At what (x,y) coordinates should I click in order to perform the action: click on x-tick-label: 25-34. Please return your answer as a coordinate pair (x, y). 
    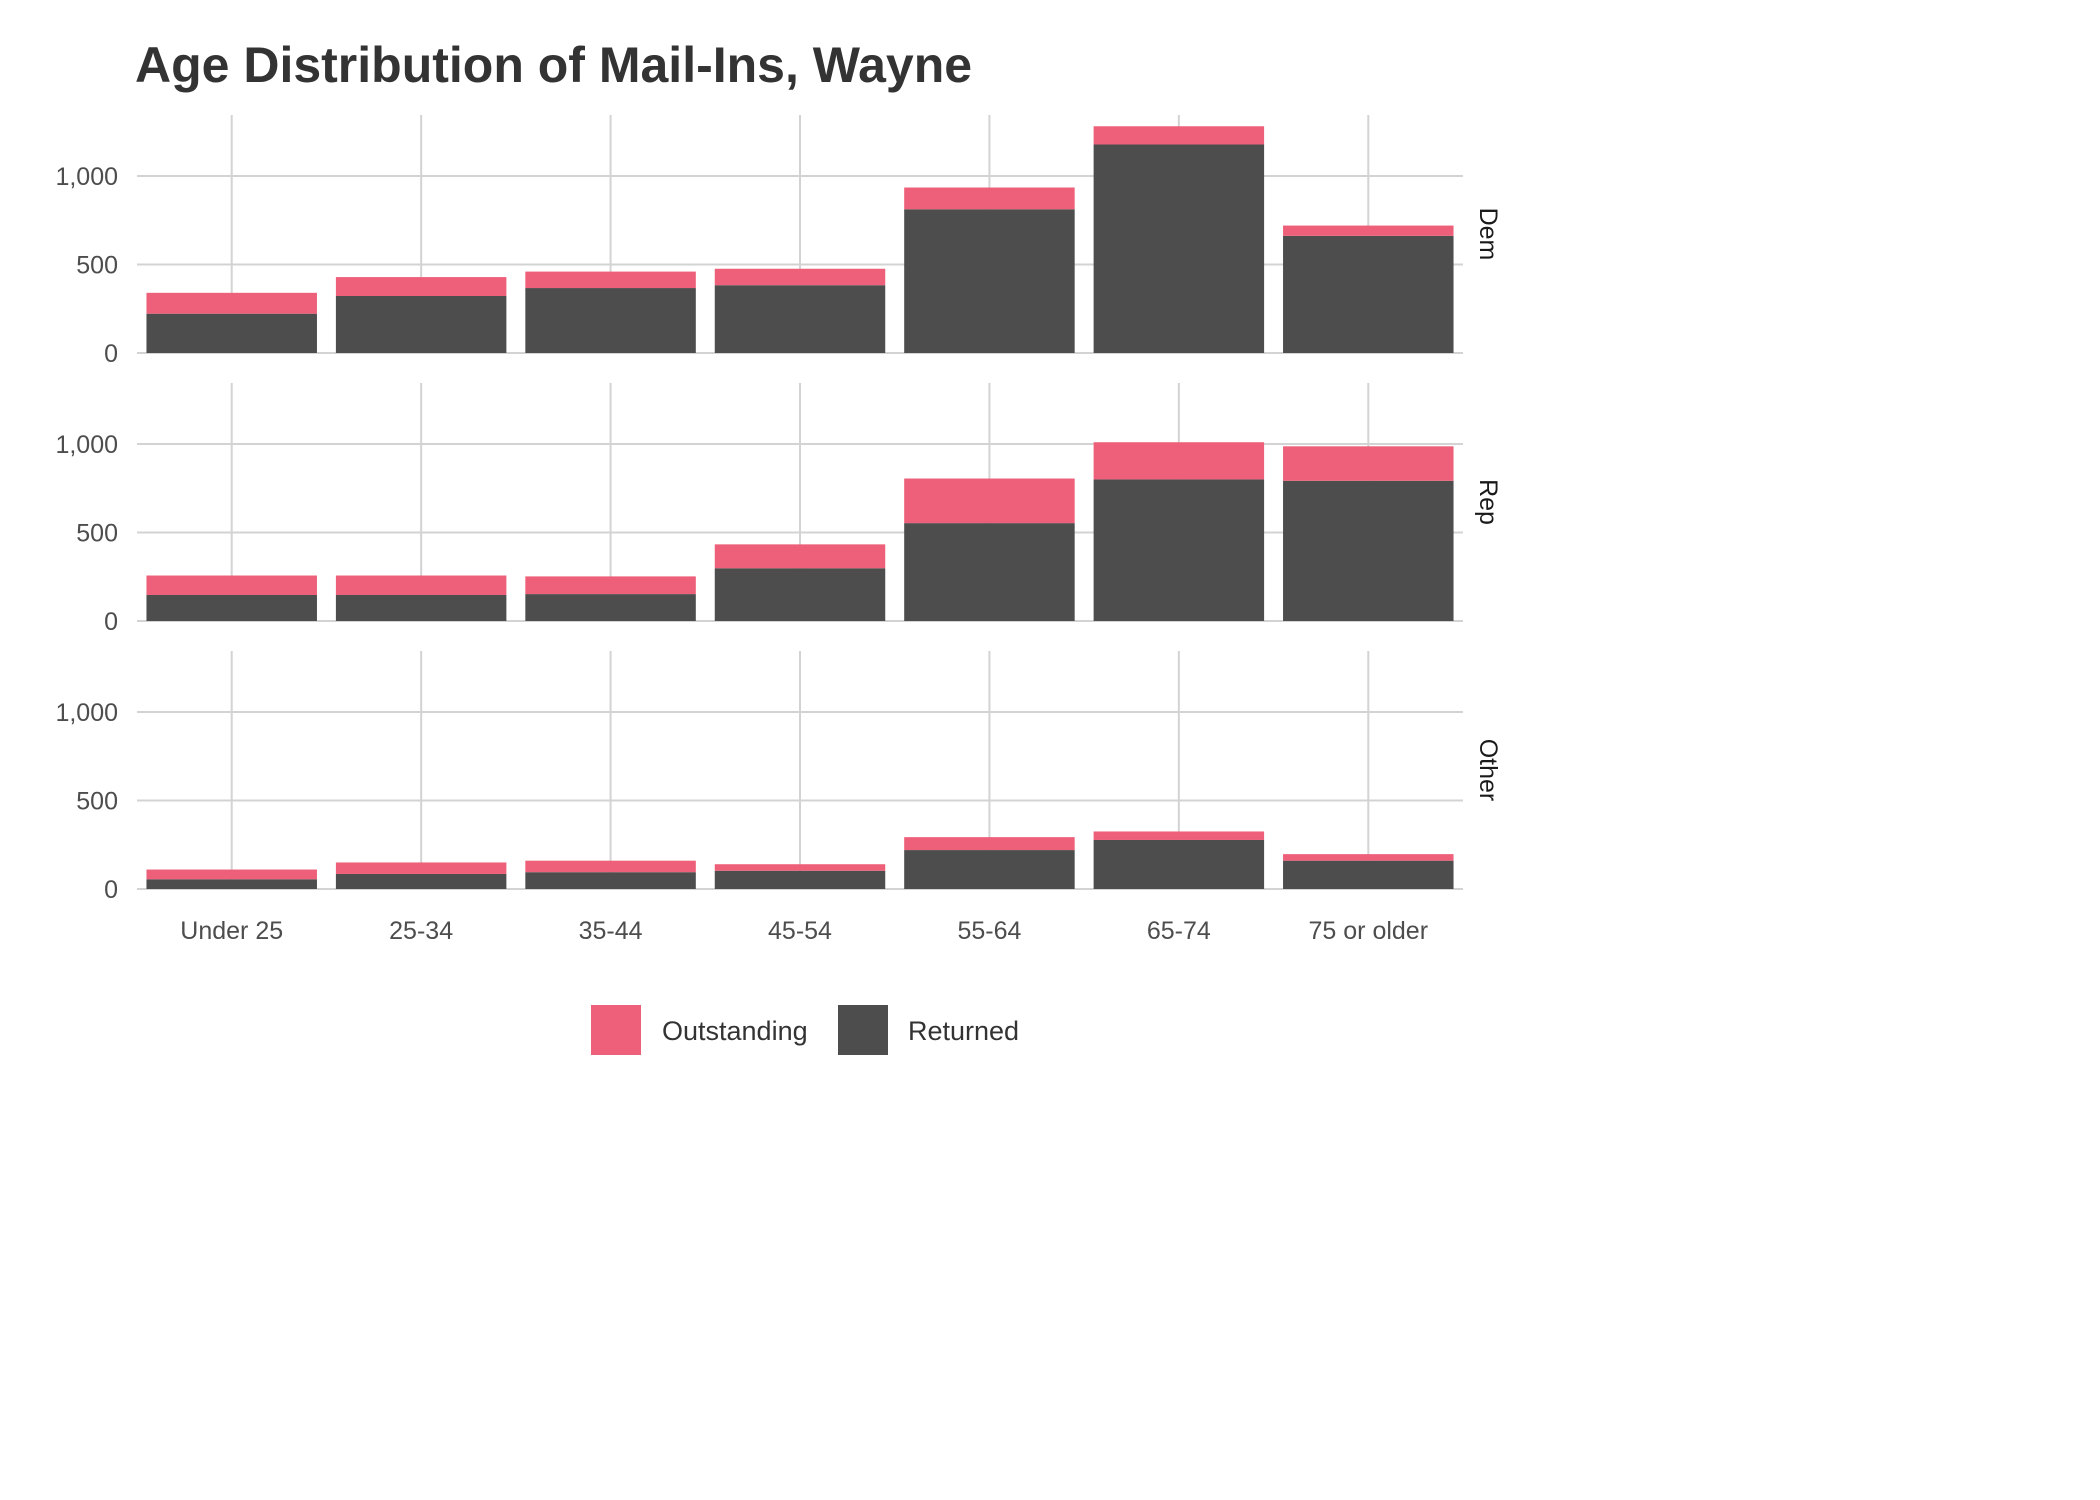
    Looking at the image, I should click on (421, 931).